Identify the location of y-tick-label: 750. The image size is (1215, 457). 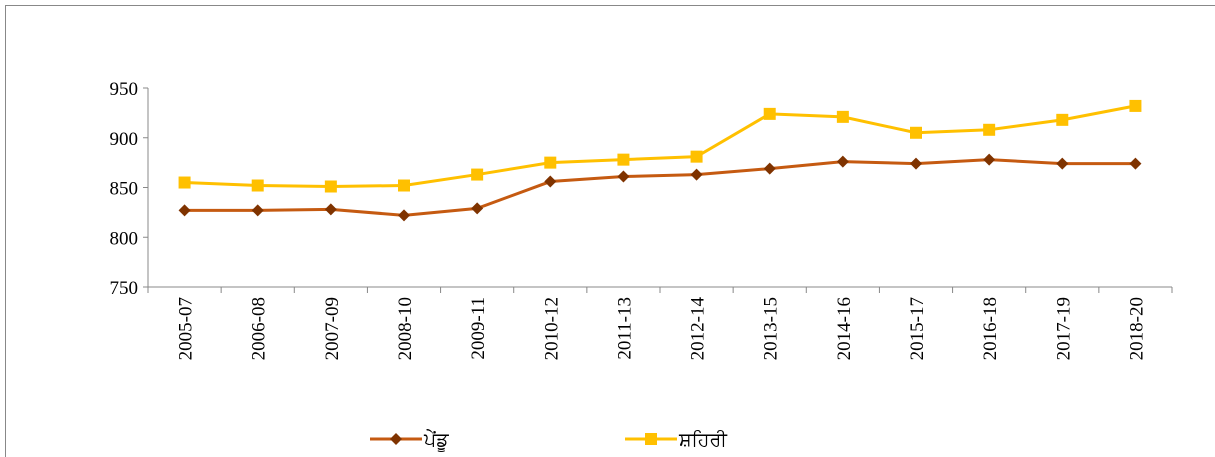
(124, 288).